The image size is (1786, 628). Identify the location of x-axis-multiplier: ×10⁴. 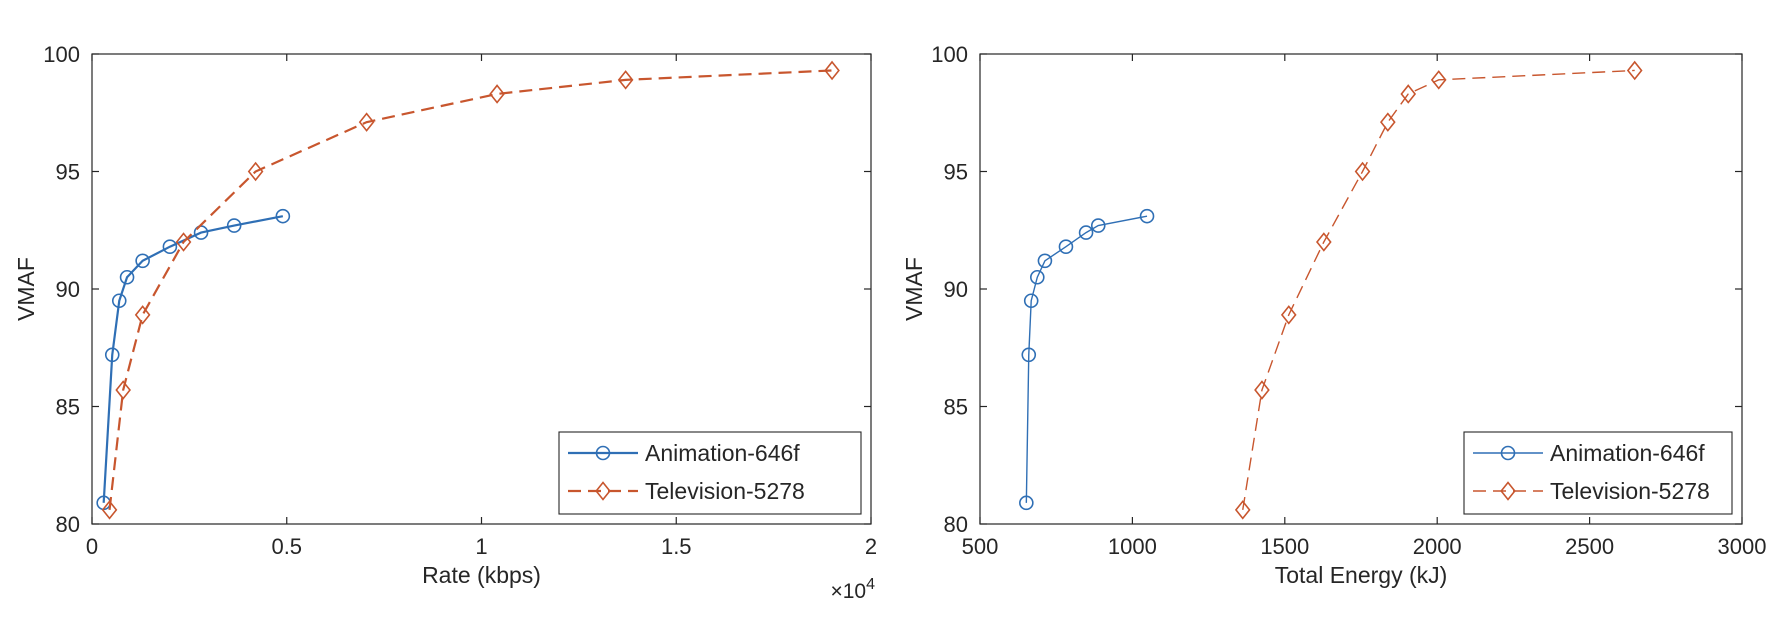
(852, 589).